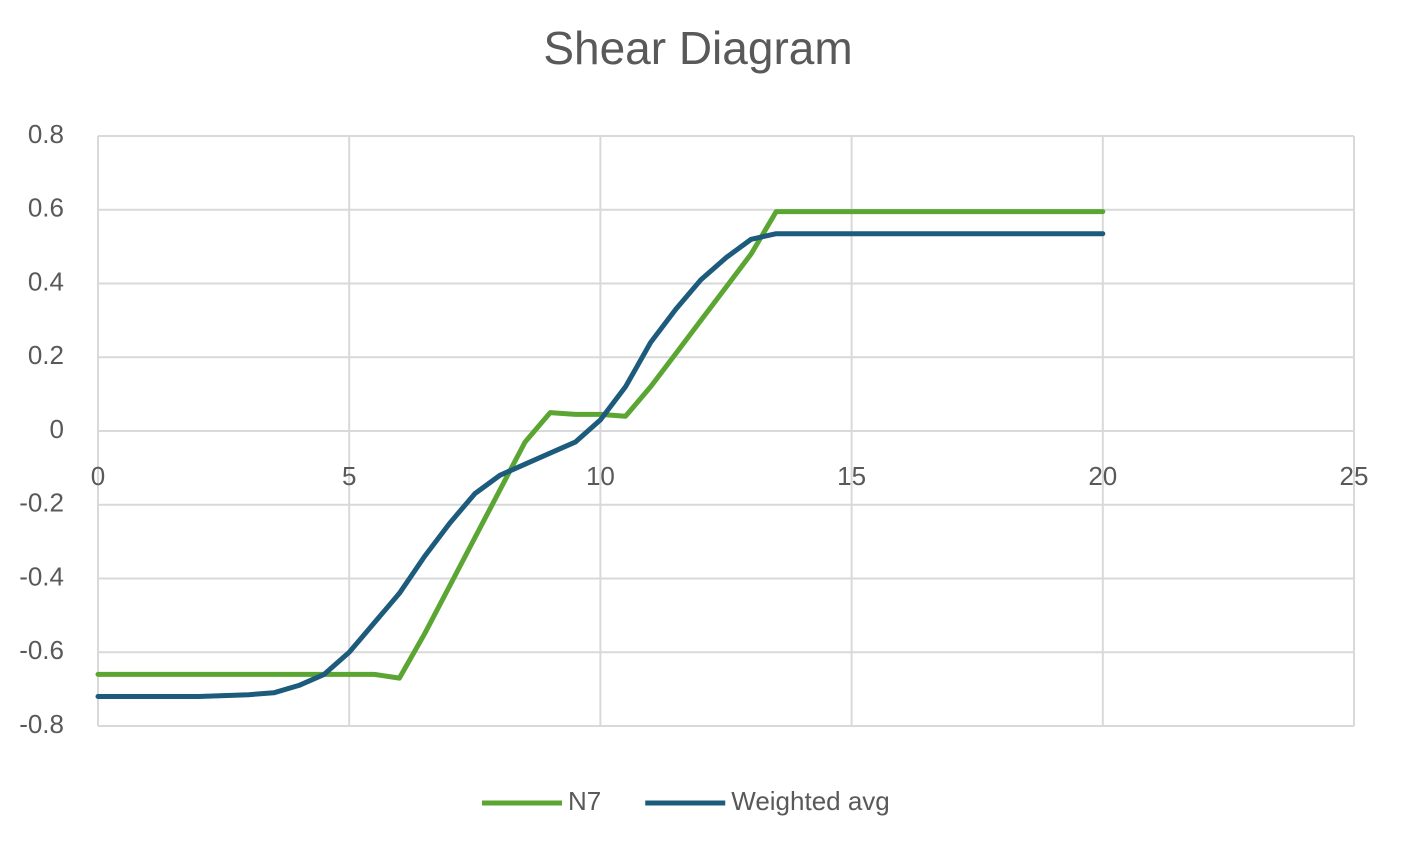 The image size is (1407, 848). Describe the element at coordinates (41, 650) in the screenshot. I see `y-tick-label: -0.6` at that location.